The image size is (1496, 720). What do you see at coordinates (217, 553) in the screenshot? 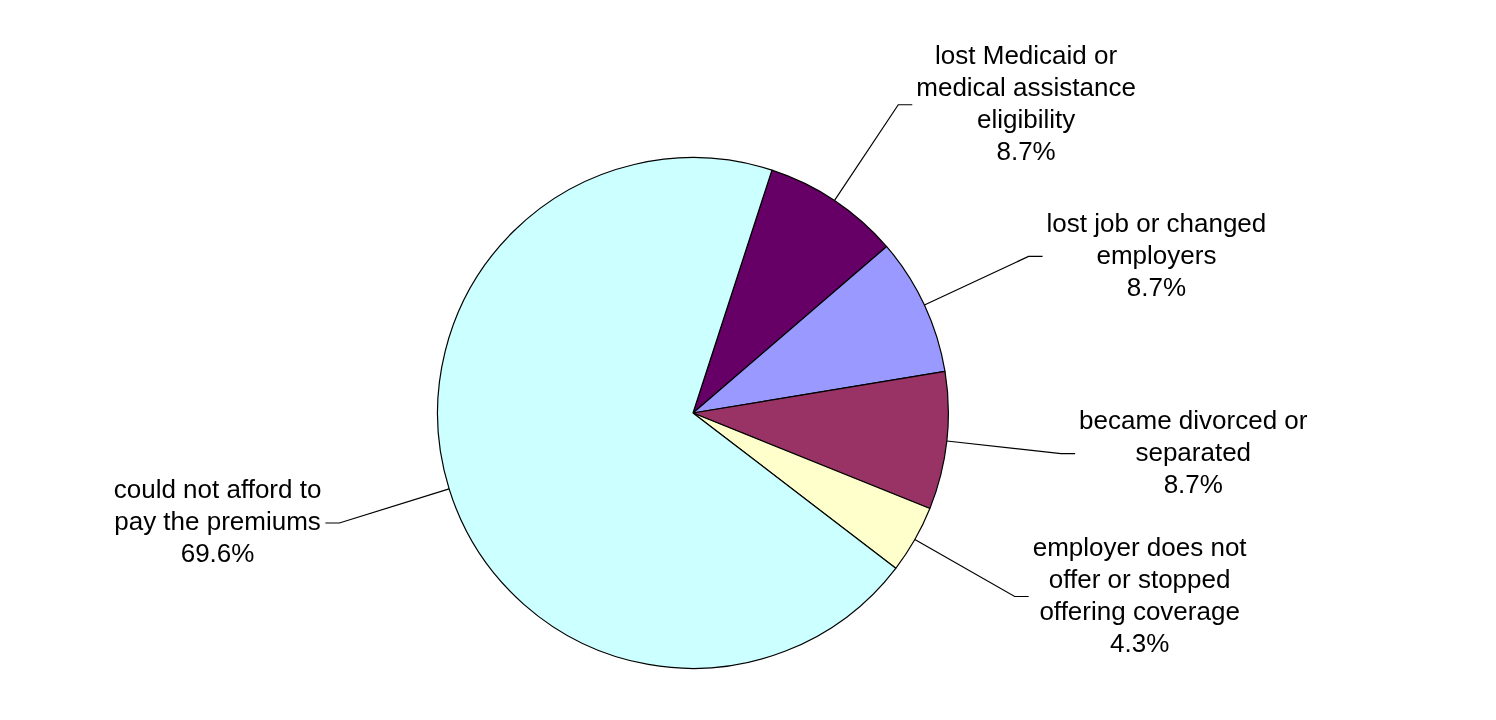
I see `data-label: 69.6%` at bounding box center [217, 553].